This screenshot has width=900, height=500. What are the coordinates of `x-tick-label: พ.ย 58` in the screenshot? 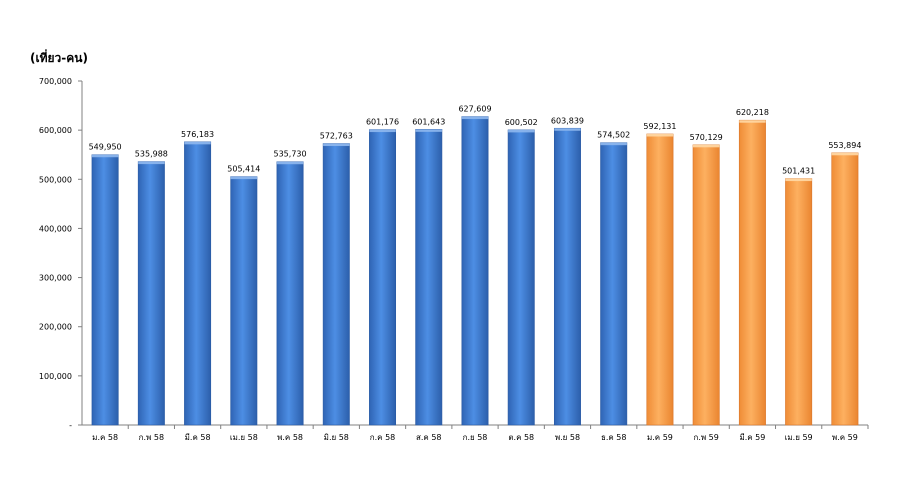 It's located at (567, 437).